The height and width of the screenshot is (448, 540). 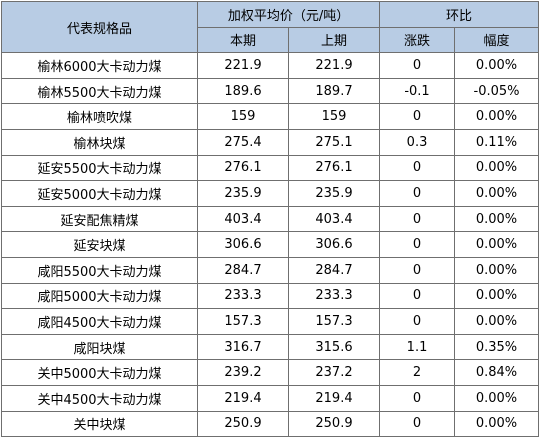 What do you see at coordinates (334, 398) in the screenshot?
I see `previous-price-cell: 219.4` at bounding box center [334, 398].